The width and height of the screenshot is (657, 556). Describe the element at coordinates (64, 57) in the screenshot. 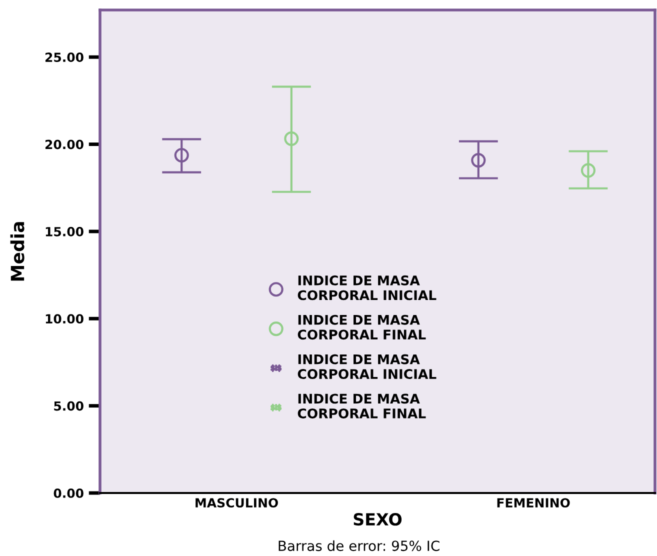

I see `y-tick-label: 25.00` at that location.